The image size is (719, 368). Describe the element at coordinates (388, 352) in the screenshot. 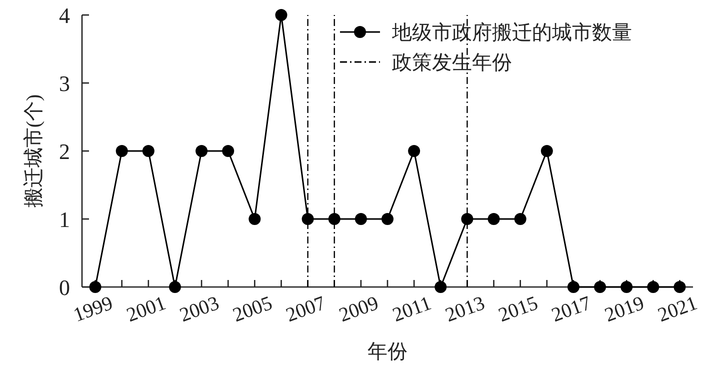

I see `x-axis-title: 年份` at that location.